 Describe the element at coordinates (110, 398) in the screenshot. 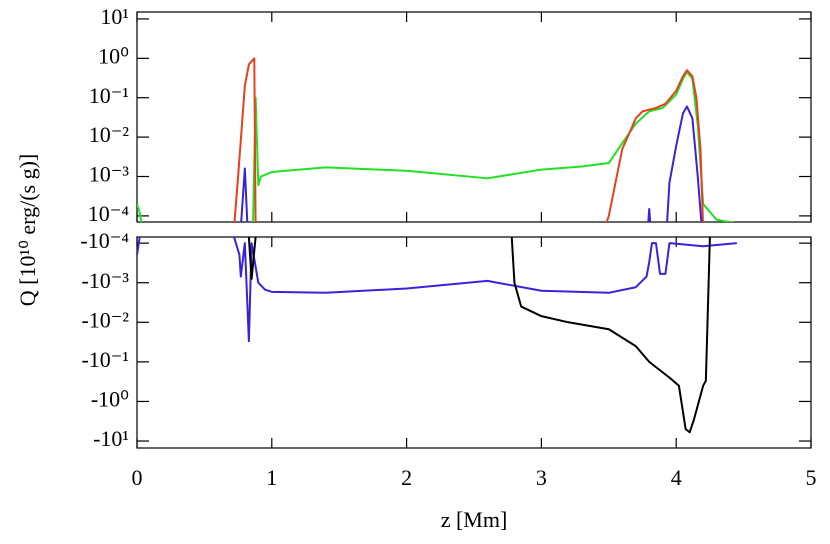

I see `y-tick-label: -10⁰` at that location.